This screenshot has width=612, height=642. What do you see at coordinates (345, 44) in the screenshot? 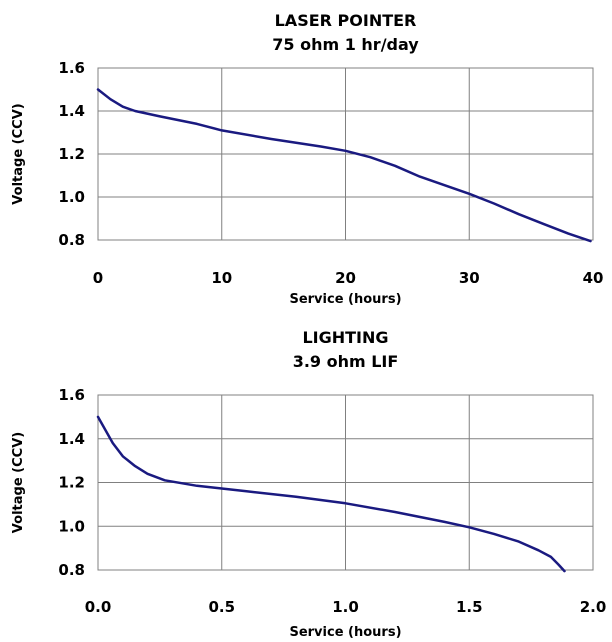
I see `chart-subtitle: 75 ohm 1 hr/day` at bounding box center [345, 44].